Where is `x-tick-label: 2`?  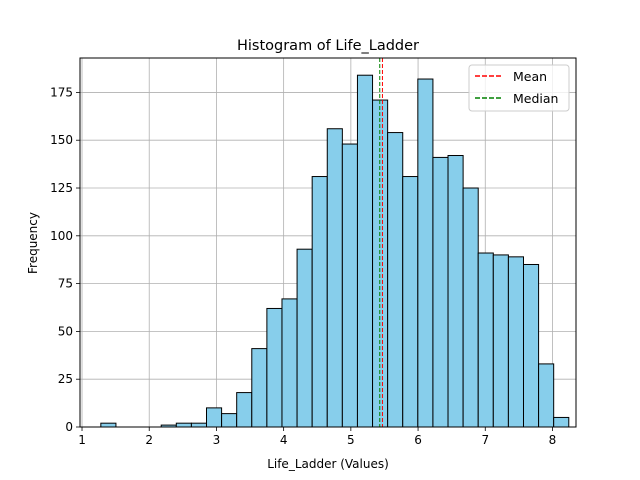 x-tick-label: 2 is located at coordinates (149, 440).